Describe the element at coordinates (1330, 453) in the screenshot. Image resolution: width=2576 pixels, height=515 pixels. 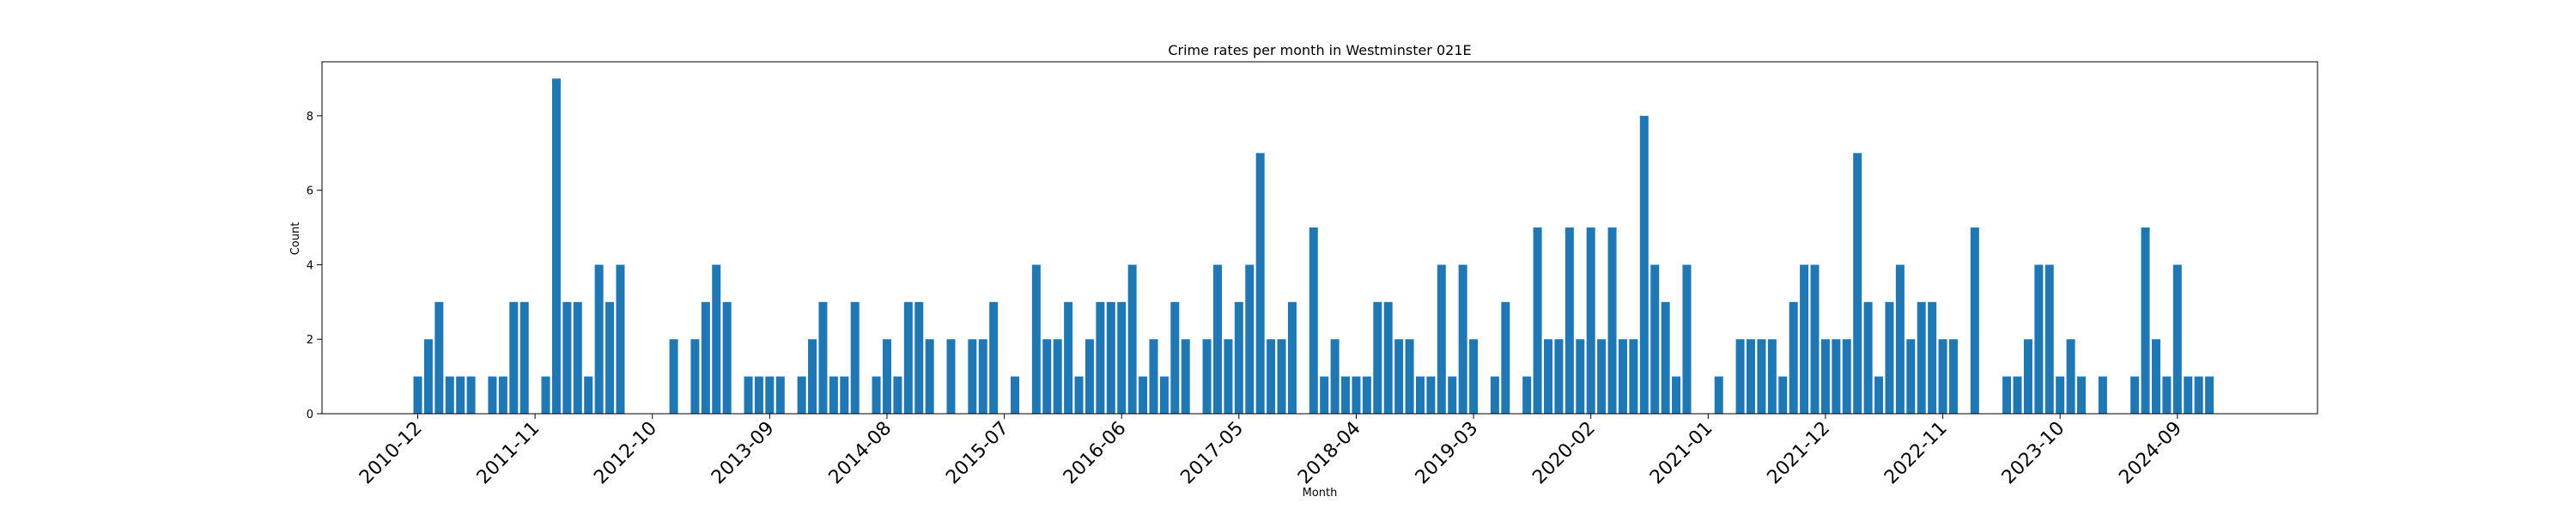
I see `x-tick-label: 2018-04` at that location.